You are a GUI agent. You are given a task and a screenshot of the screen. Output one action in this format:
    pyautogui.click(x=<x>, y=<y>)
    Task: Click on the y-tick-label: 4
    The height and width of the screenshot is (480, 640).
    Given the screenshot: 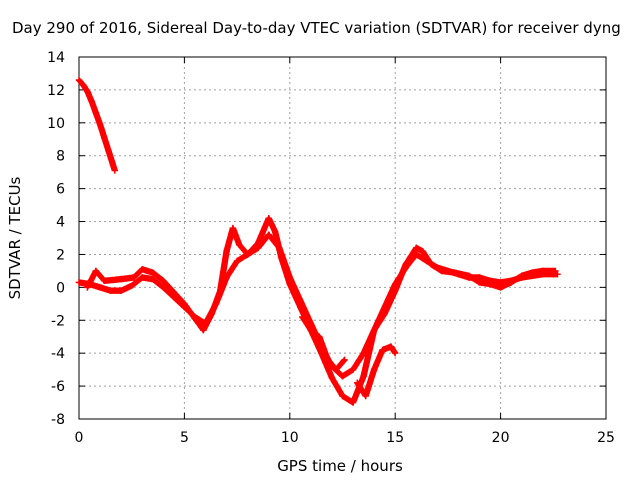 What is the action you would take?
    pyautogui.click(x=60, y=223)
    